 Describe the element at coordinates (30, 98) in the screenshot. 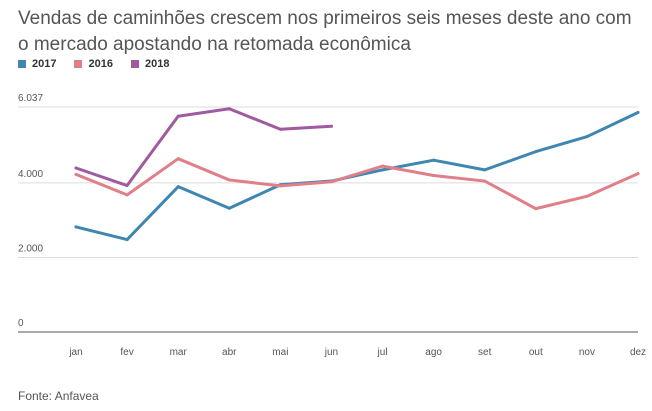

I see `y-tick-label: 6.037` at that location.